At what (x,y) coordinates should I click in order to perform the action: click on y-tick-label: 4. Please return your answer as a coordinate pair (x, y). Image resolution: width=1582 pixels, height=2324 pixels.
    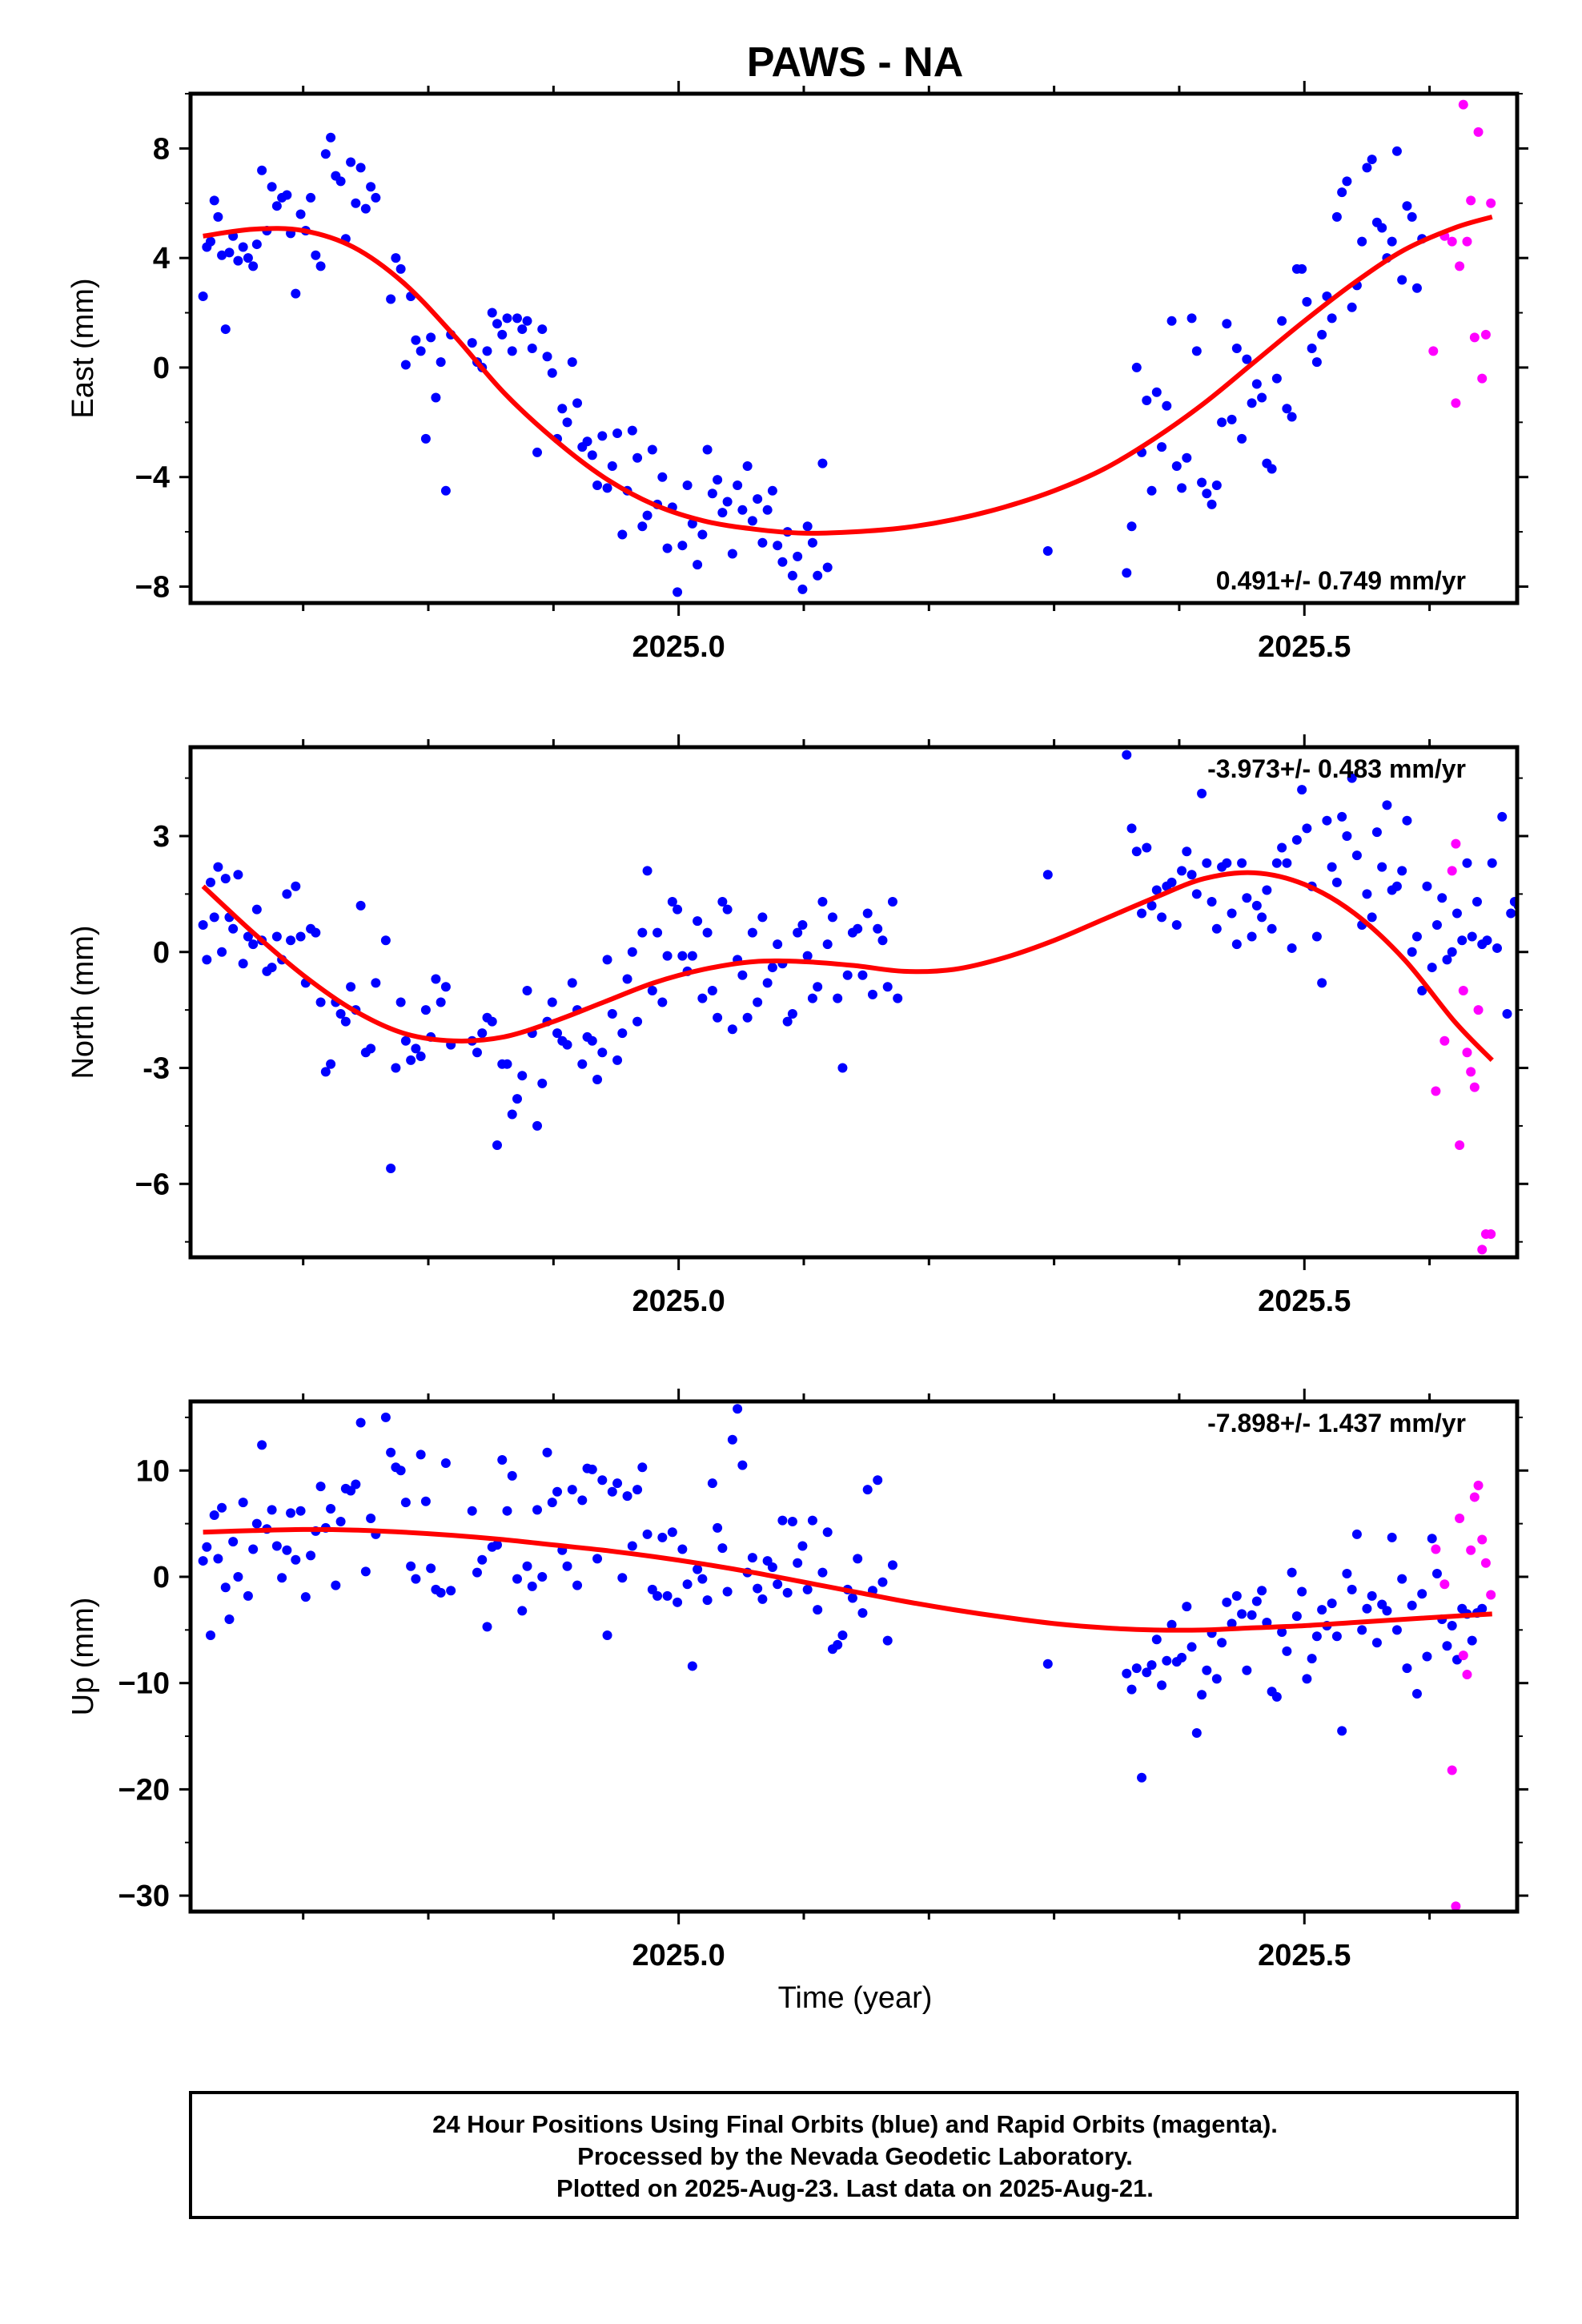
    Looking at the image, I should click on (161, 258).